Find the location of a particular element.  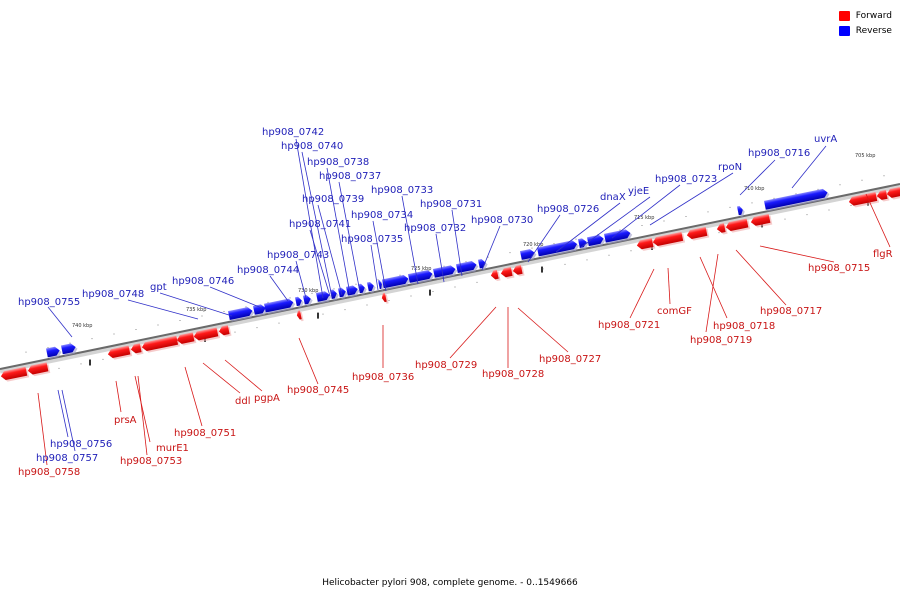

scale-label-710: 710 kbp is located at coordinates (754, 189).